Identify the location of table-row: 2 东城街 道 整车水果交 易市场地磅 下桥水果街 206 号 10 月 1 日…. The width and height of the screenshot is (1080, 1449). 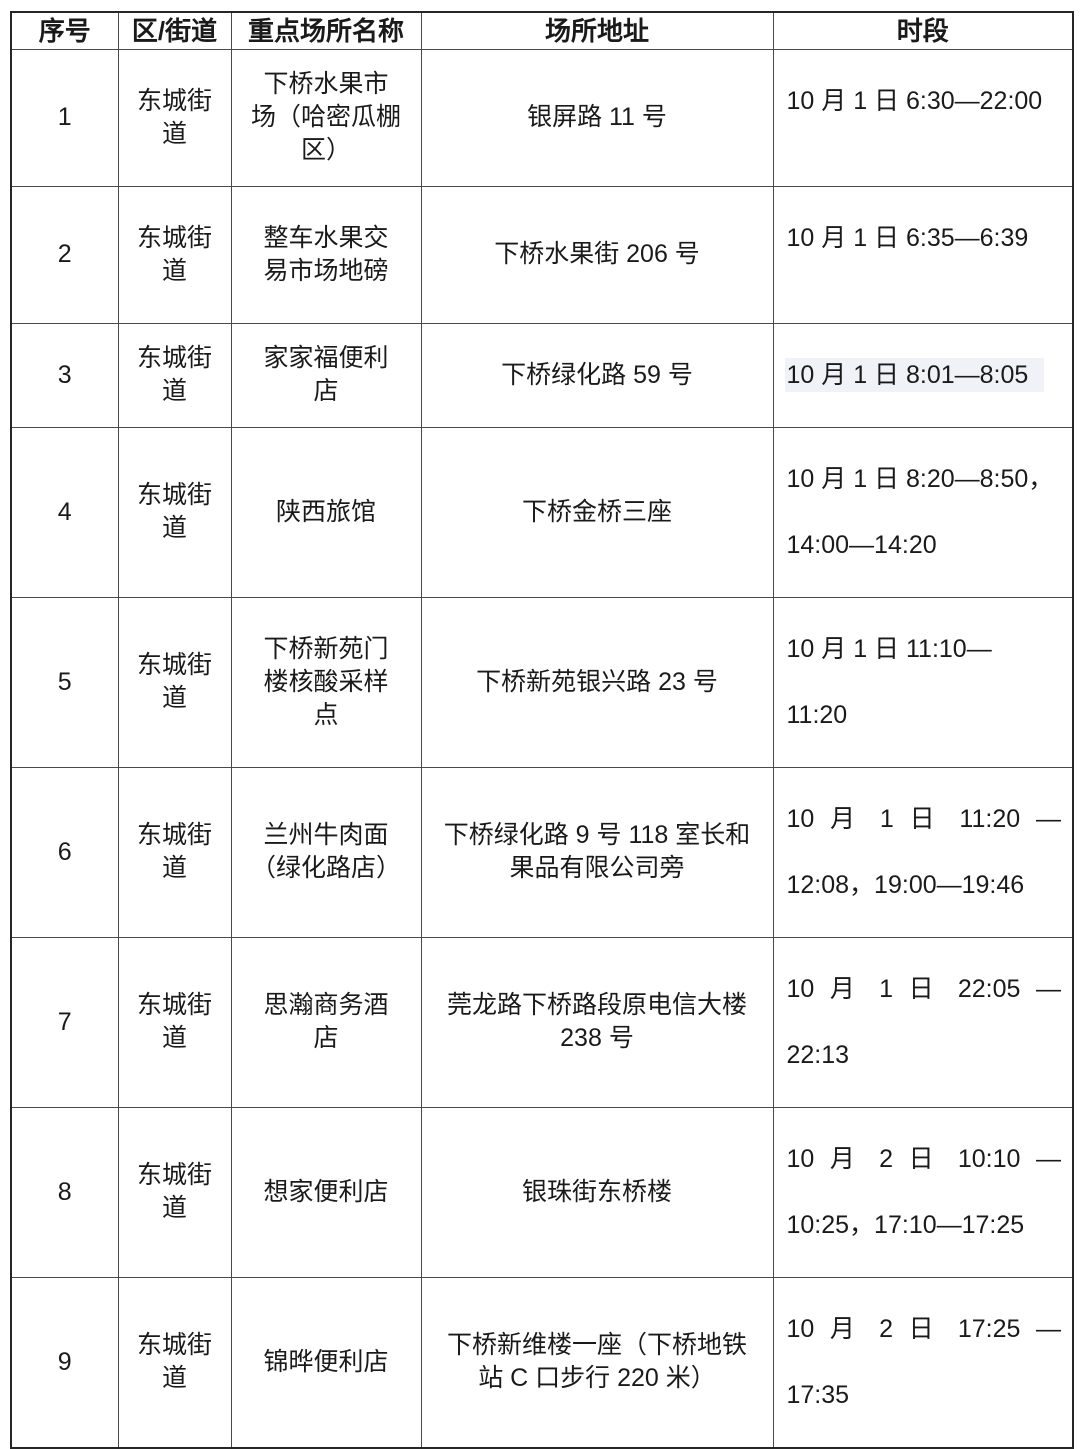
(542, 254).